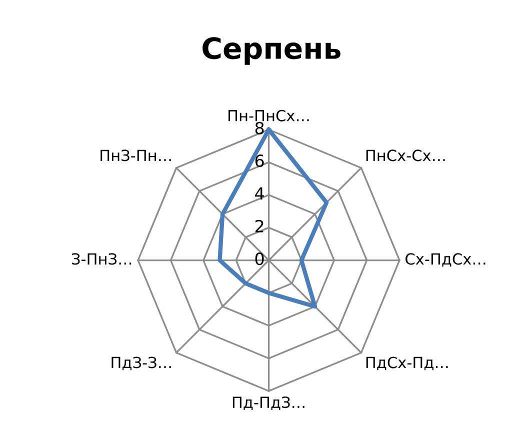  Describe the element at coordinates (259, 193) in the screenshot. I see `y-tick-label: 4` at that location.